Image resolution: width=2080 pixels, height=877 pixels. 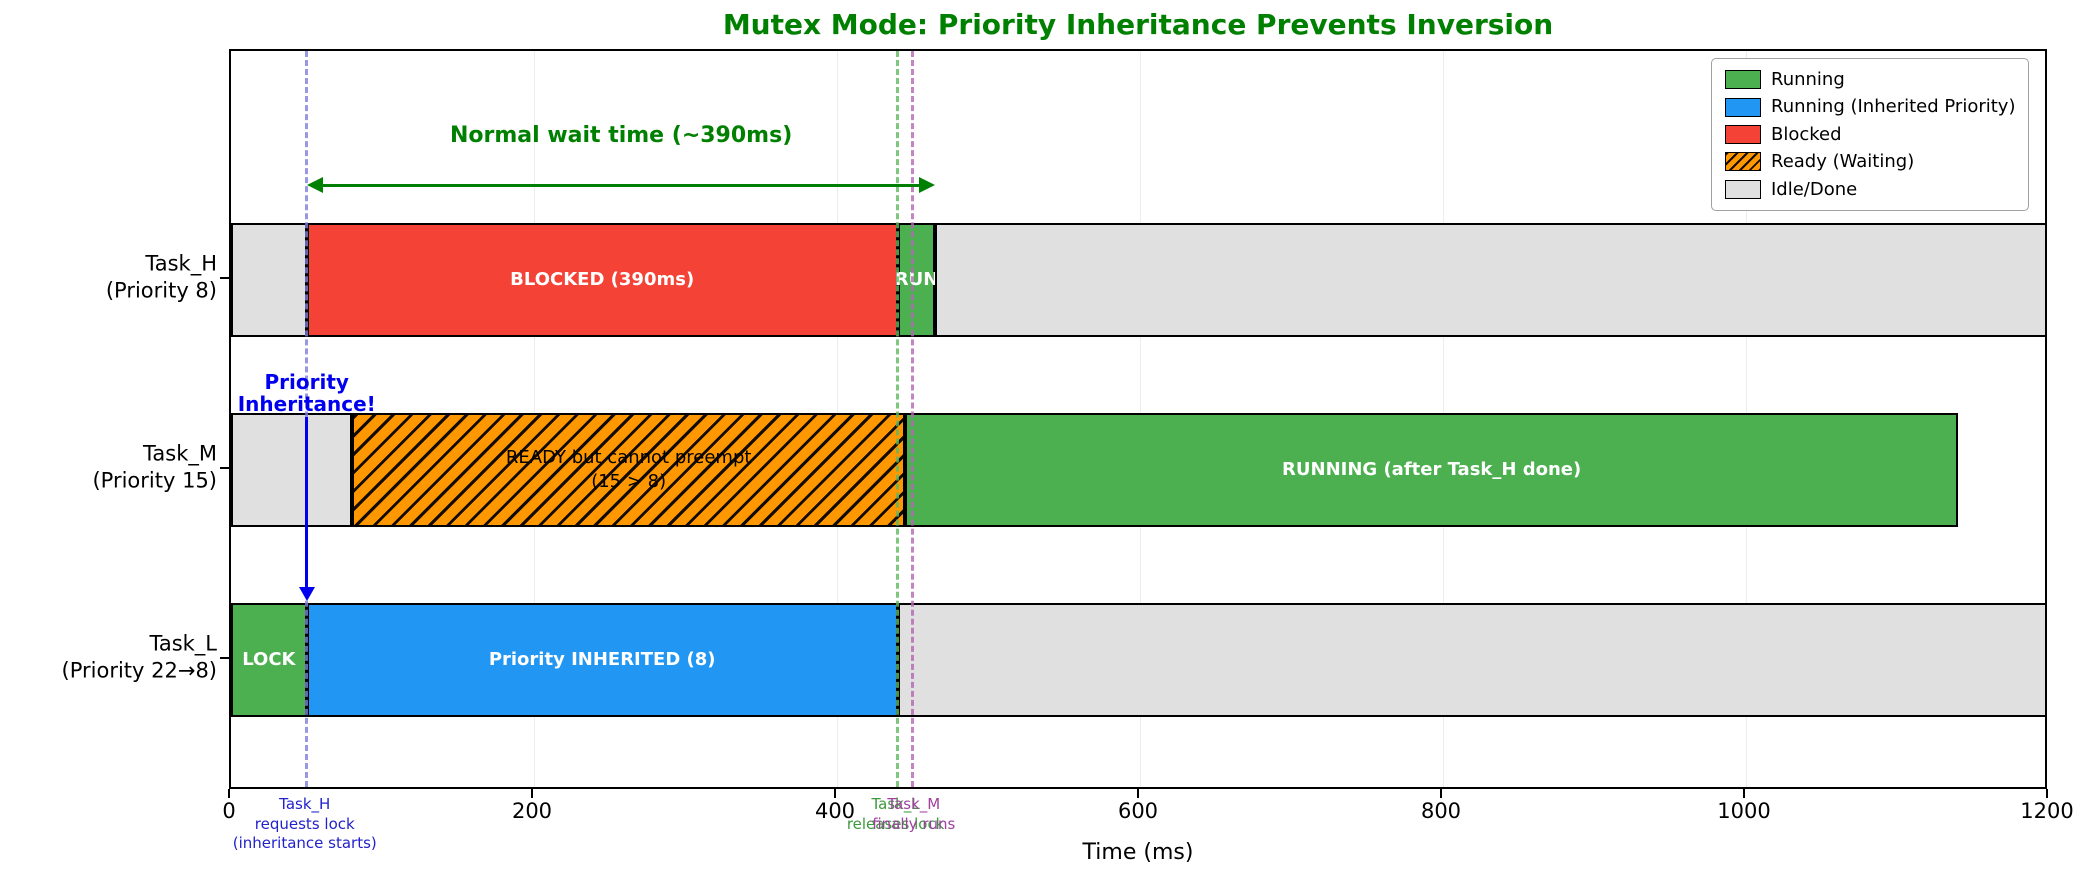 I want to click on y-axis-label-line: Task_M, so click(x=180, y=453).